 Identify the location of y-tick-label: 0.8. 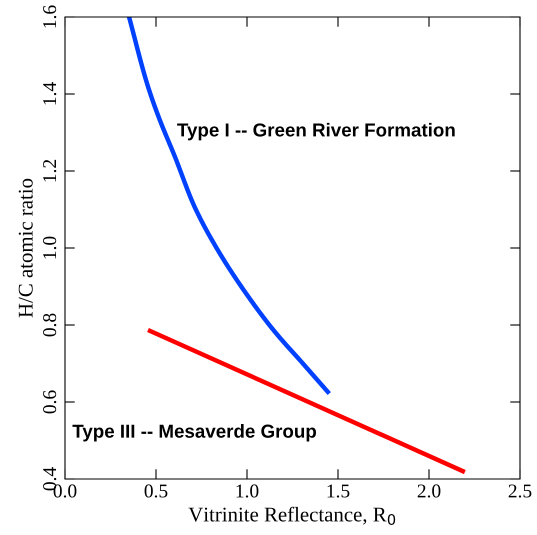
(49, 325).